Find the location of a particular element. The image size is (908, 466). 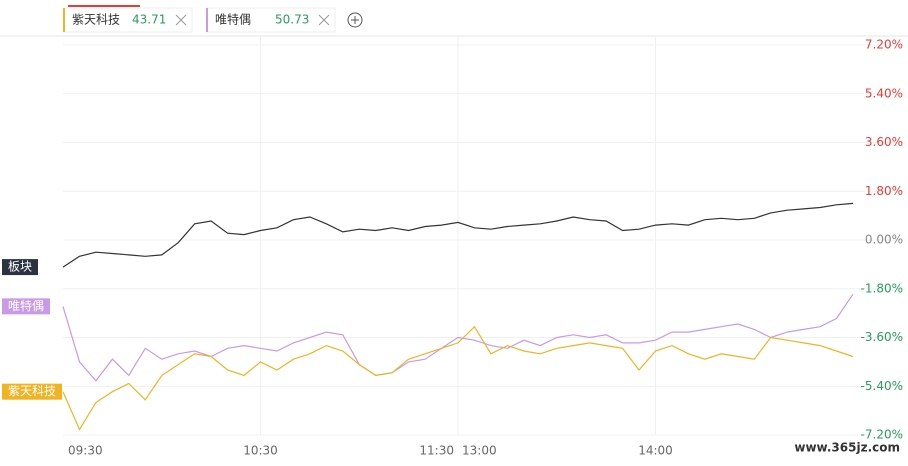

x-tick-label: 13:00 is located at coordinates (479, 451).